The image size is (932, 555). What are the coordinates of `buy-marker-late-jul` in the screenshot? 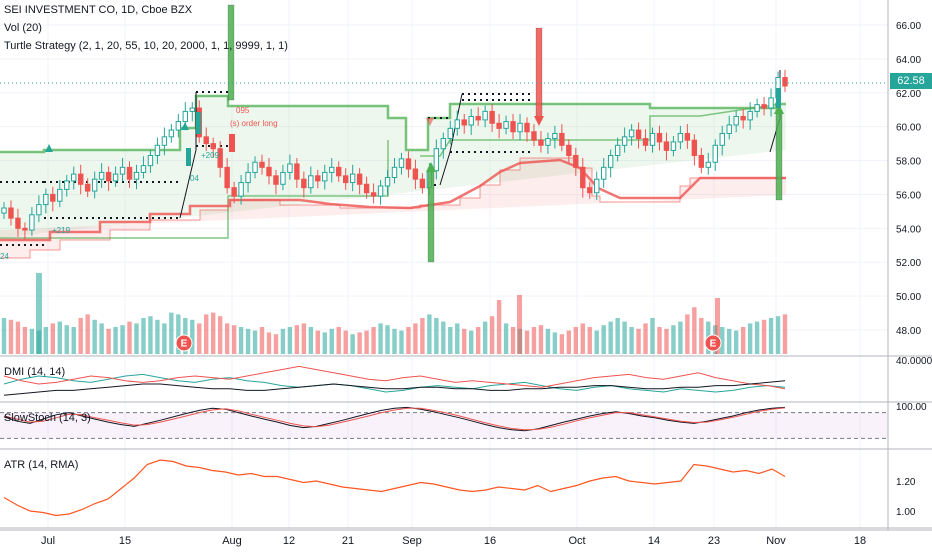 It's located at (185, 126).